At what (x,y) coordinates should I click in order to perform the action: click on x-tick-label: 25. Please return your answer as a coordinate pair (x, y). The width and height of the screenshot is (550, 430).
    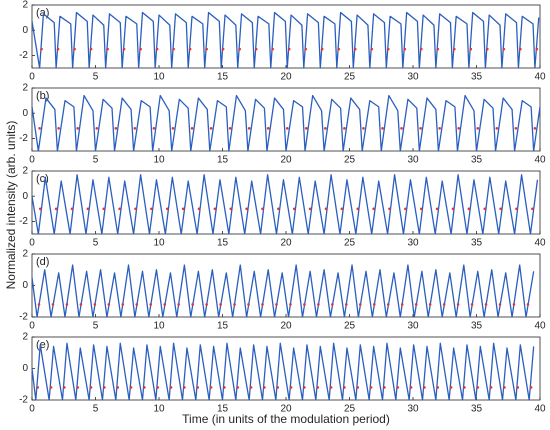
    Looking at the image, I should click on (350, 160).